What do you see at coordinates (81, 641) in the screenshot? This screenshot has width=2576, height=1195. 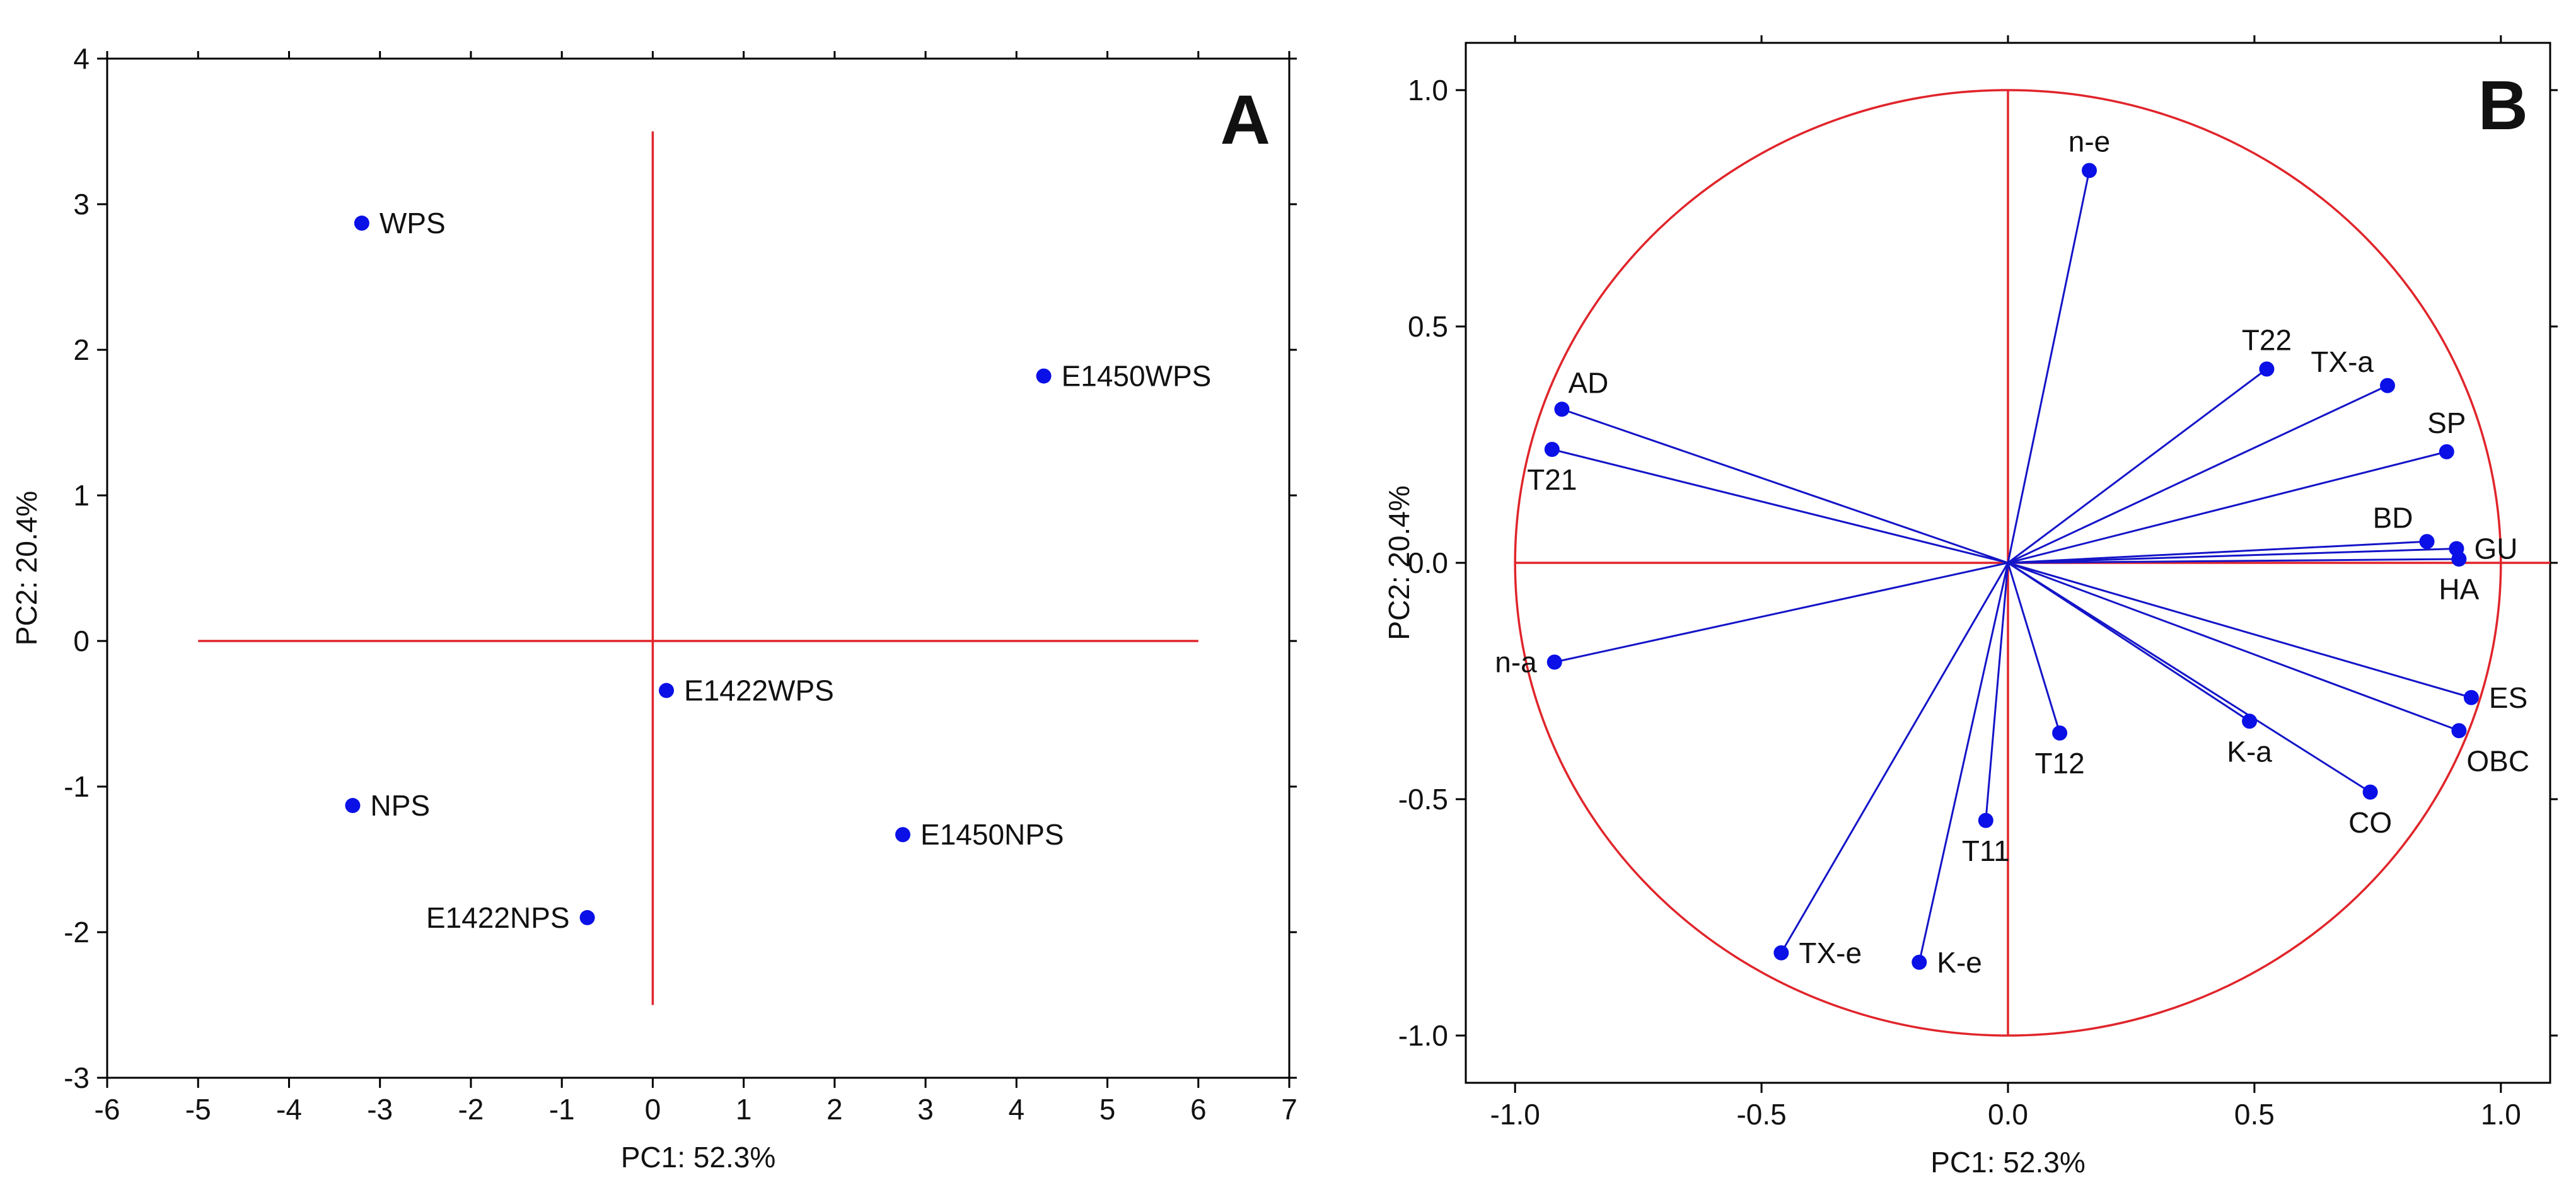 I see `y-tick-label: 0` at bounding box center [81, 641].